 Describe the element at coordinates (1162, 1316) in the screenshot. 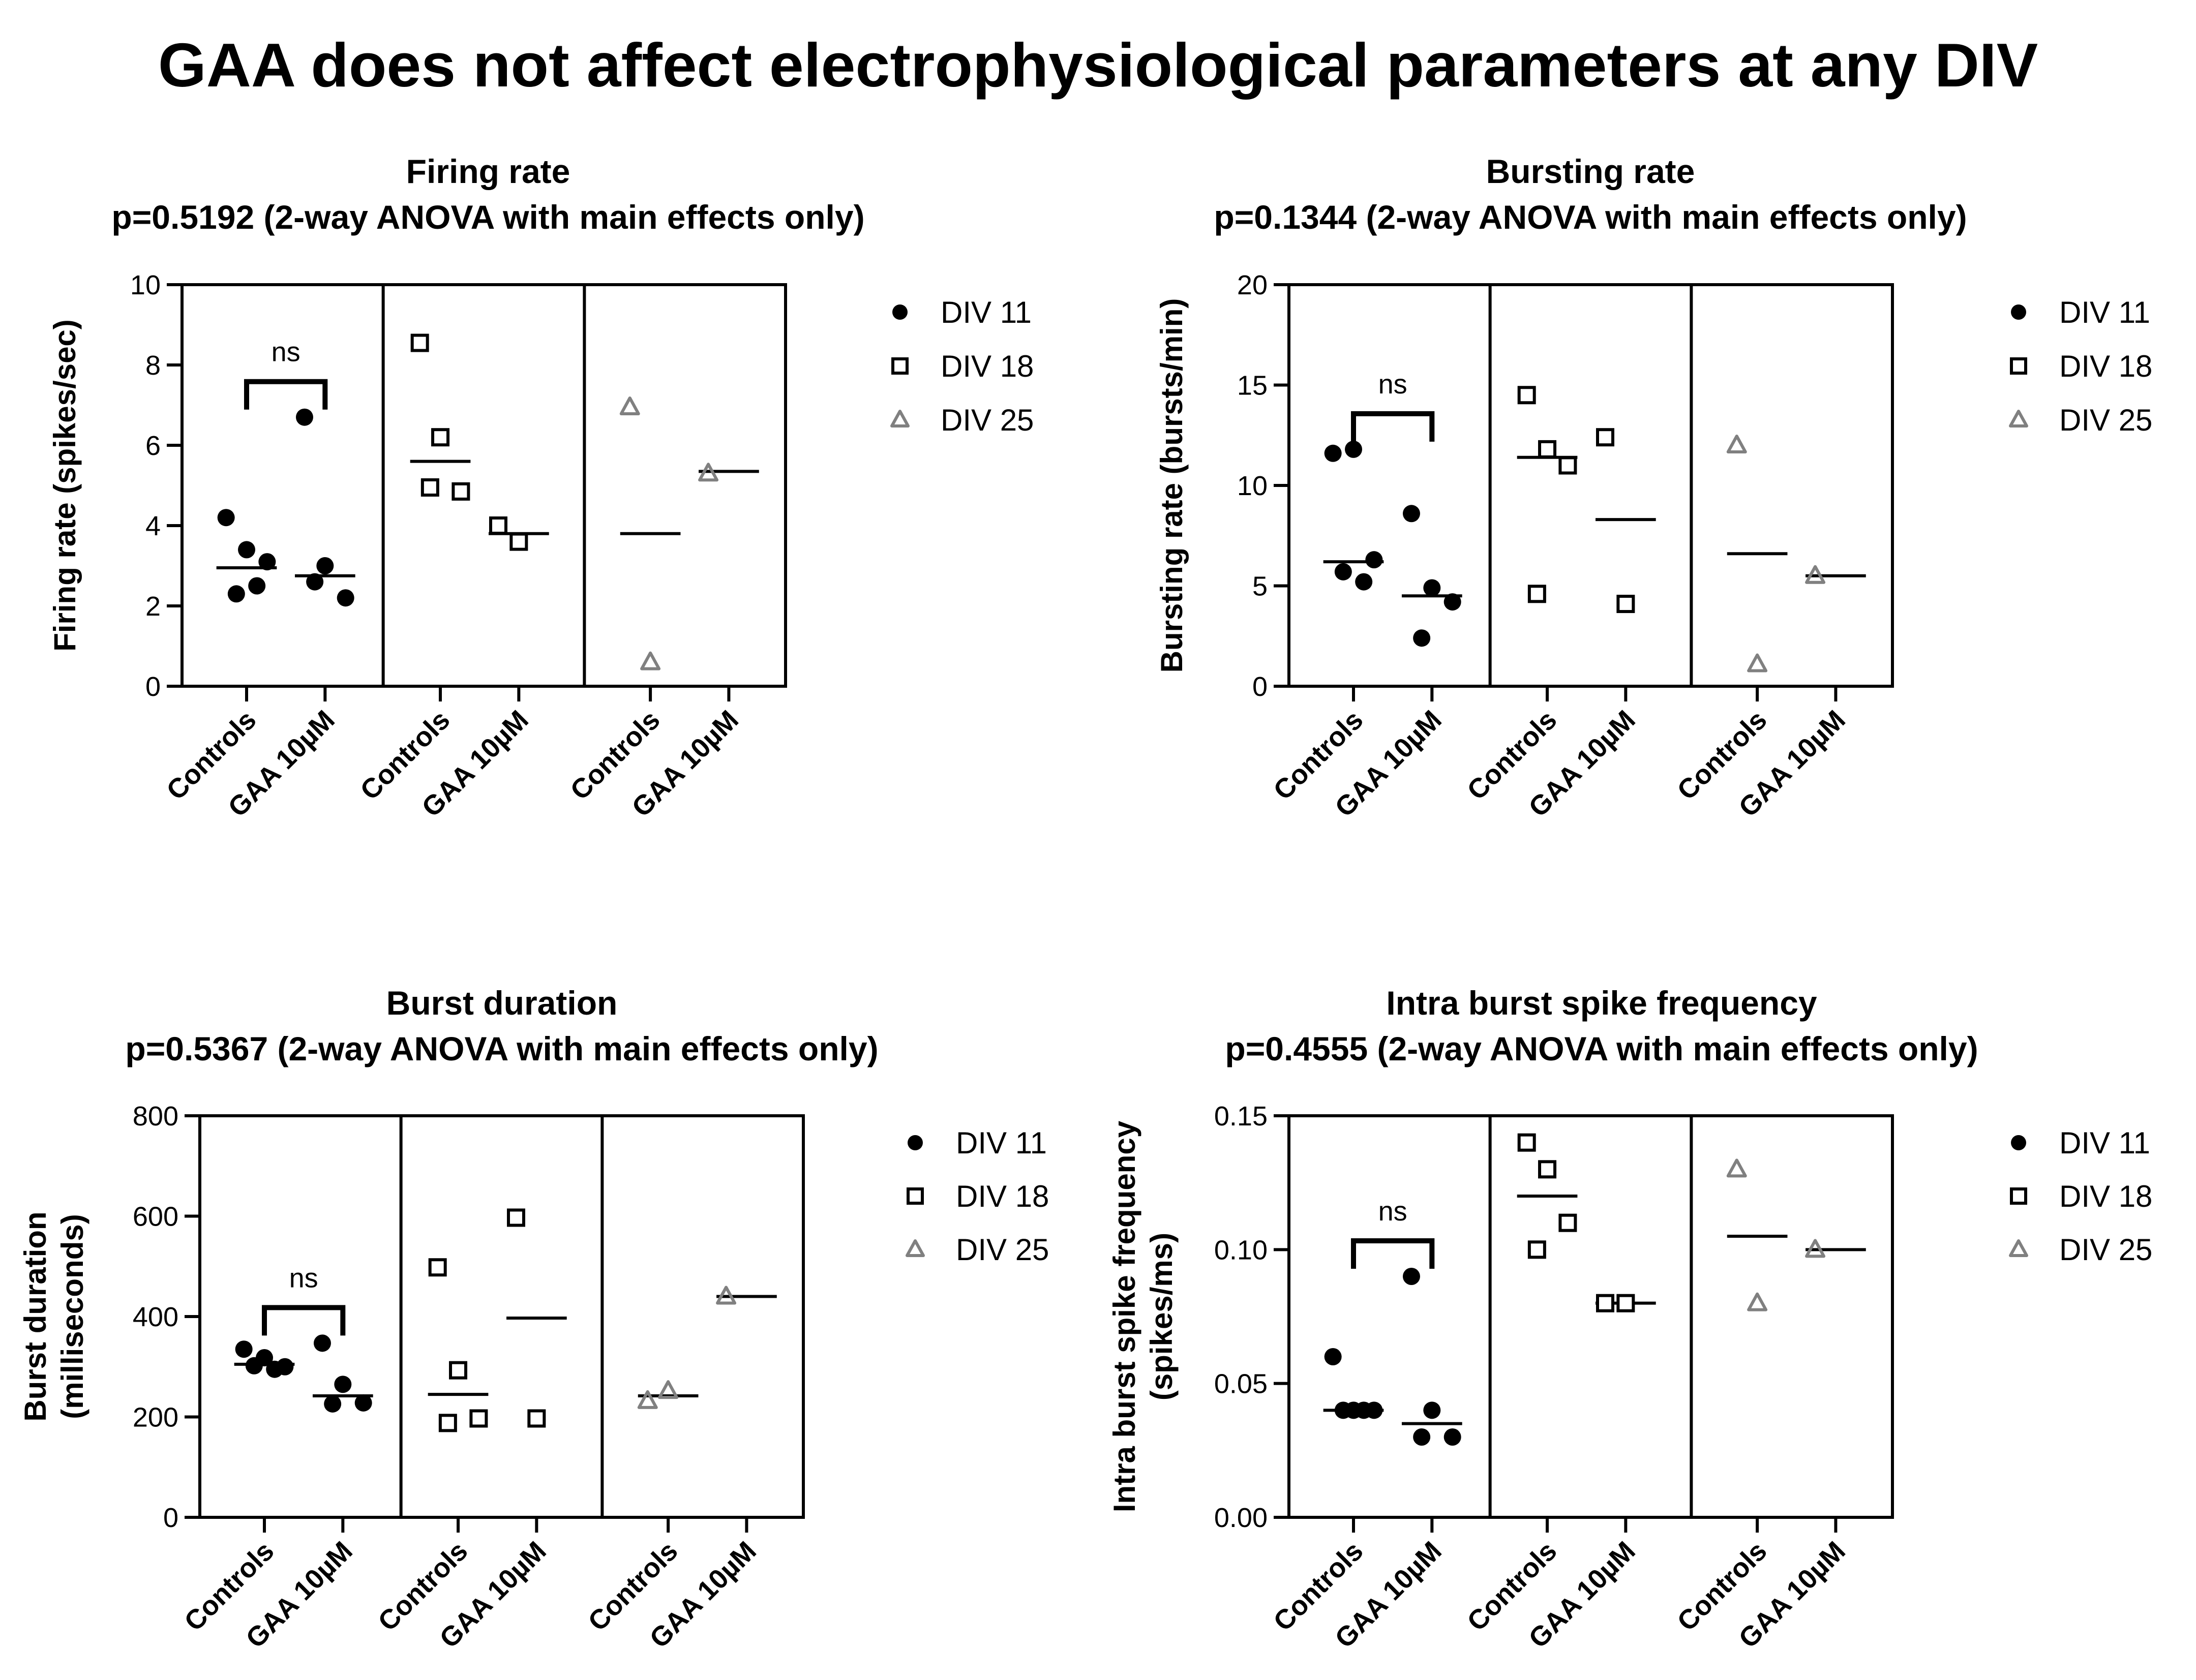

I see `y-axis-label-units: (spikes/ms)` at that location.